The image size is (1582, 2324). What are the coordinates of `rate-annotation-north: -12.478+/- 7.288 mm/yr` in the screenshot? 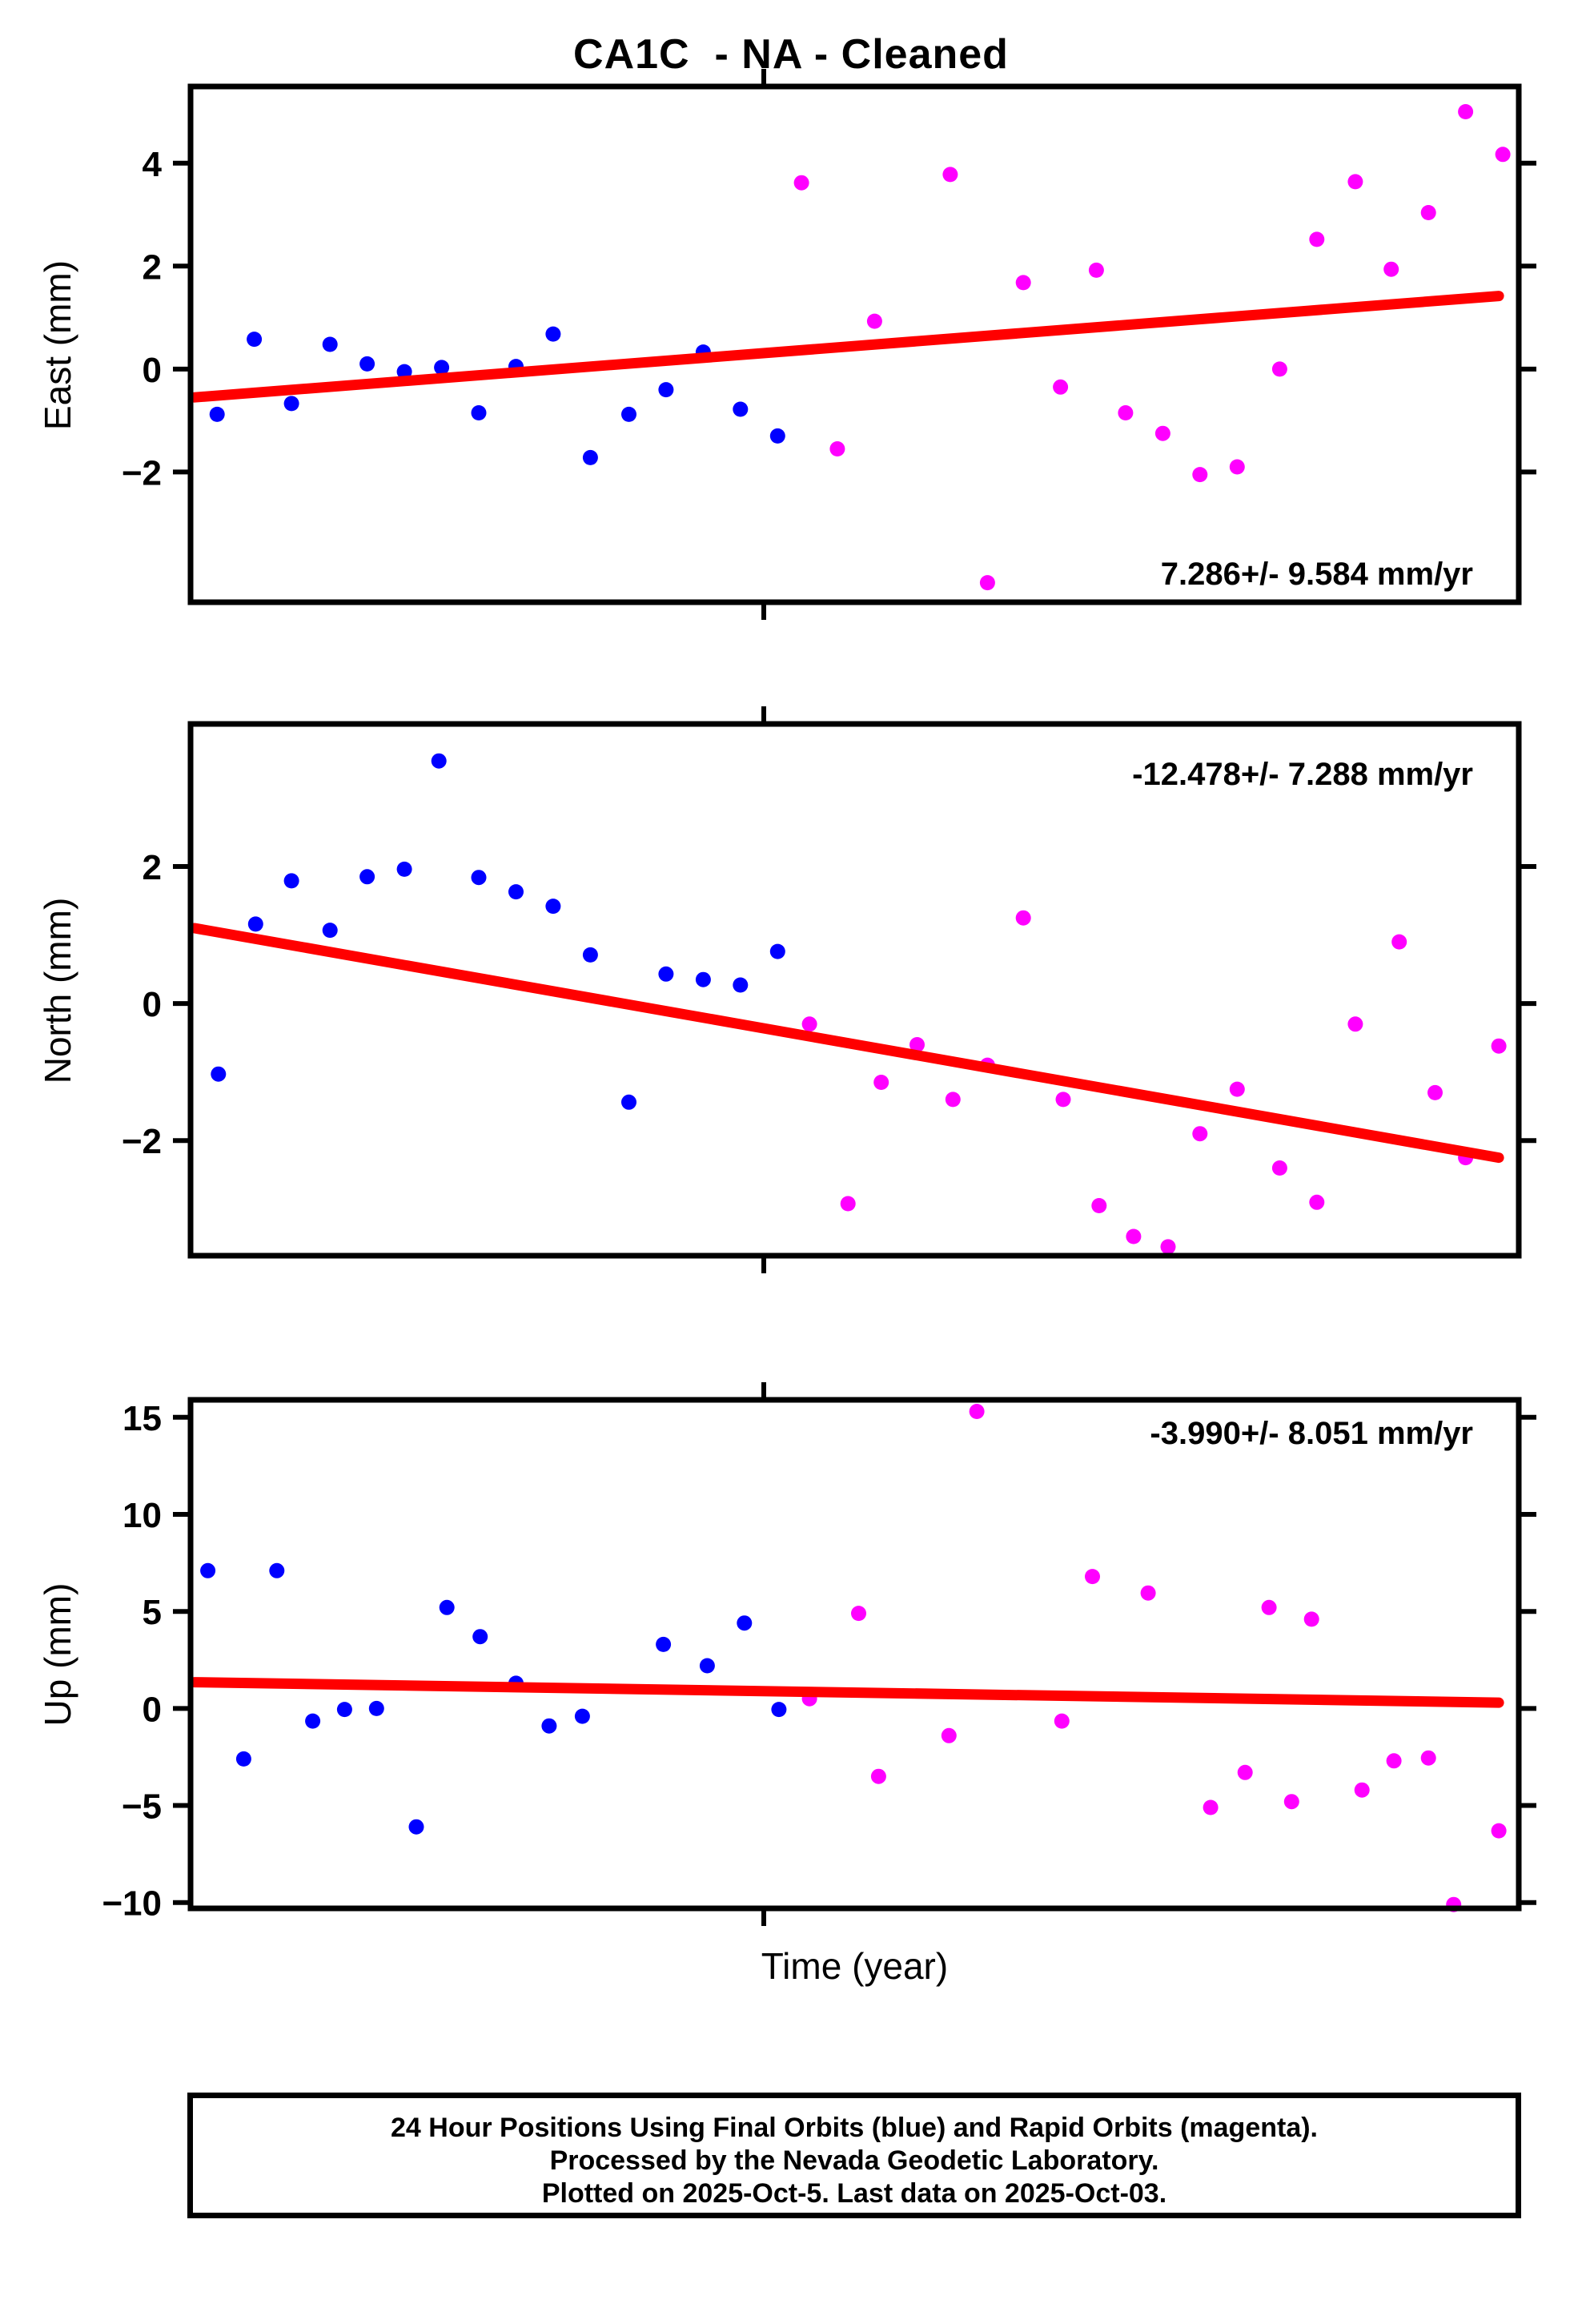 It's located at (1302, 774).